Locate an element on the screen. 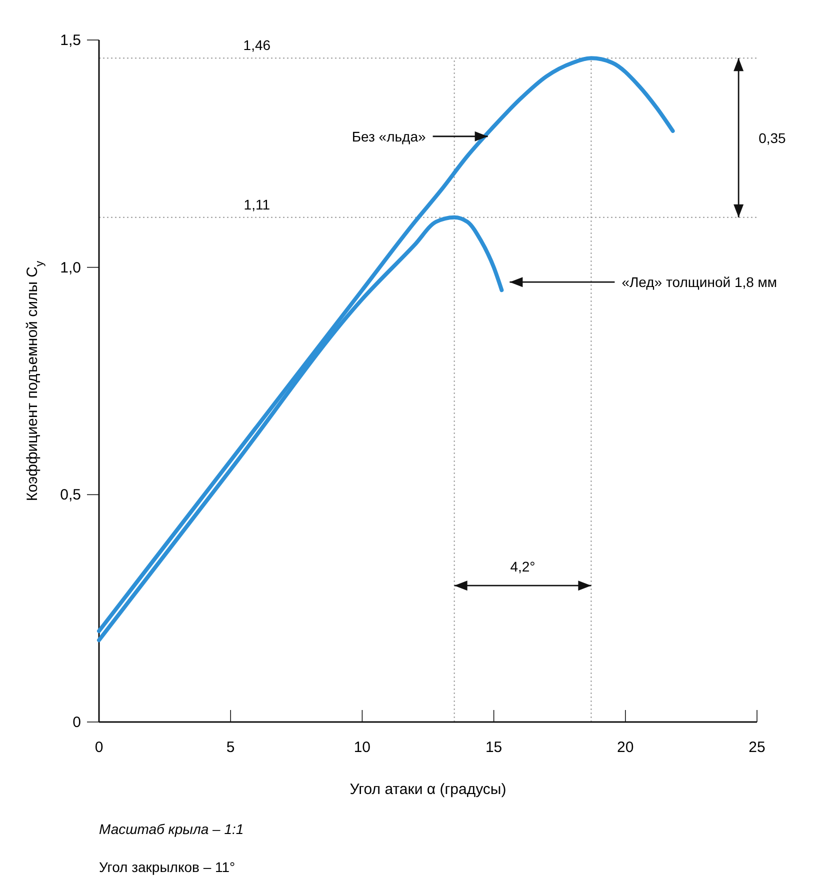 The width and height of the screenshot is (820, 879). text: 0,35 is located at coordinates (772, 138).